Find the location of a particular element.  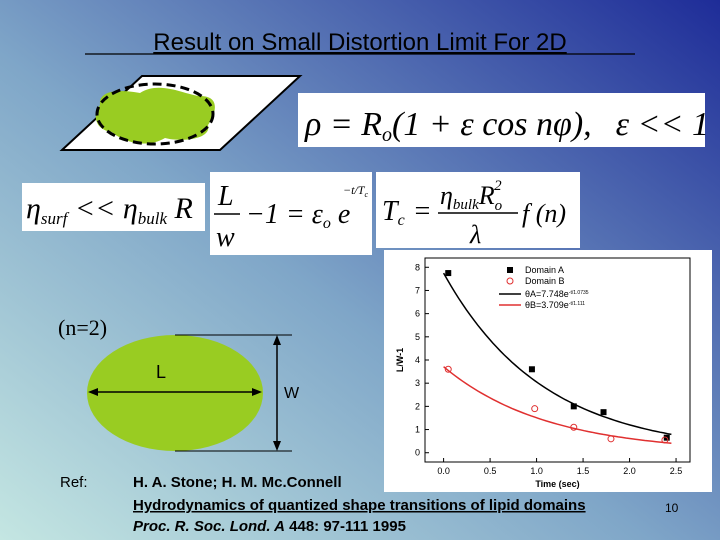

y-tick-label: 8 is located at coordinates (417, 267).